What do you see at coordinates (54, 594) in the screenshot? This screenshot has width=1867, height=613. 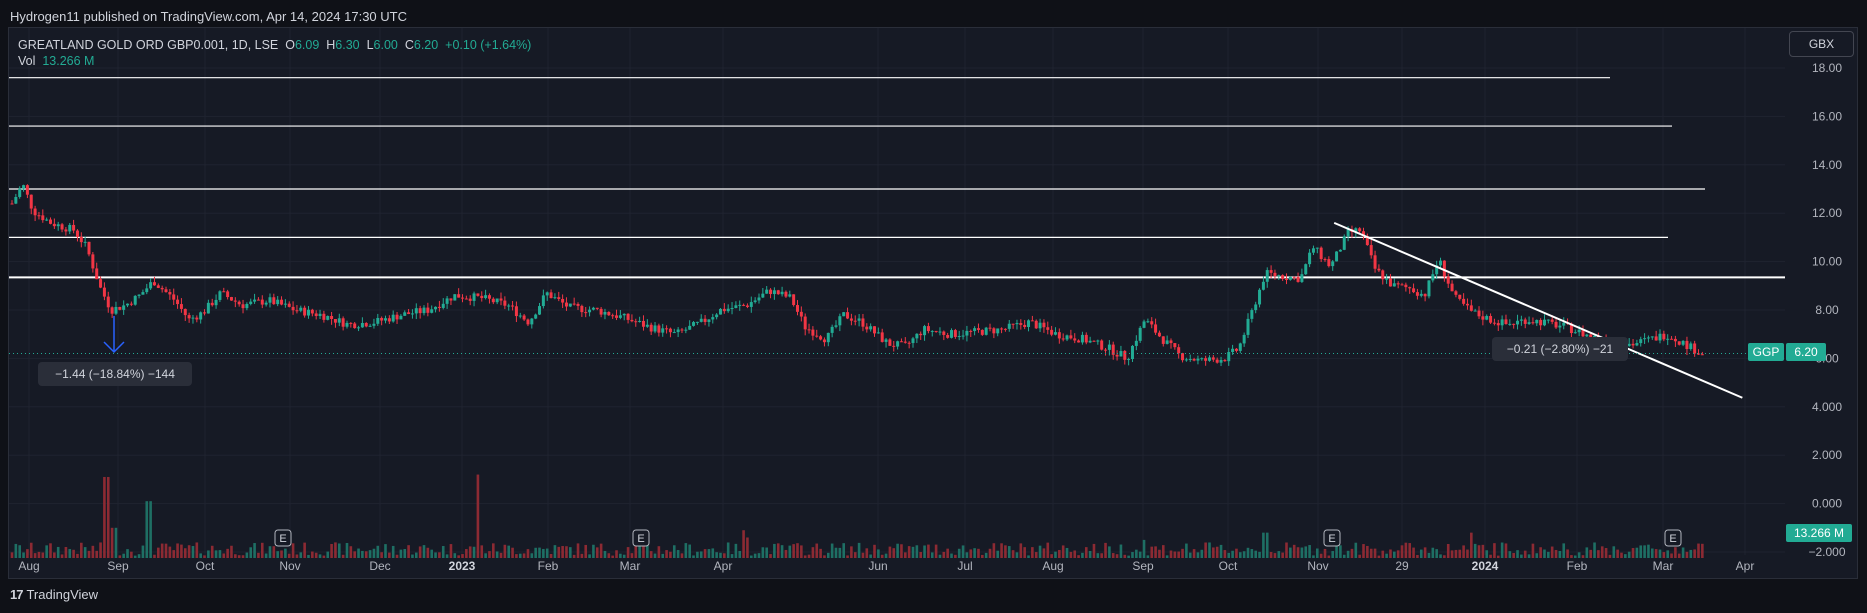 I see `tradingview-footer: 17 TradingView` at bounding box center [54, 594].